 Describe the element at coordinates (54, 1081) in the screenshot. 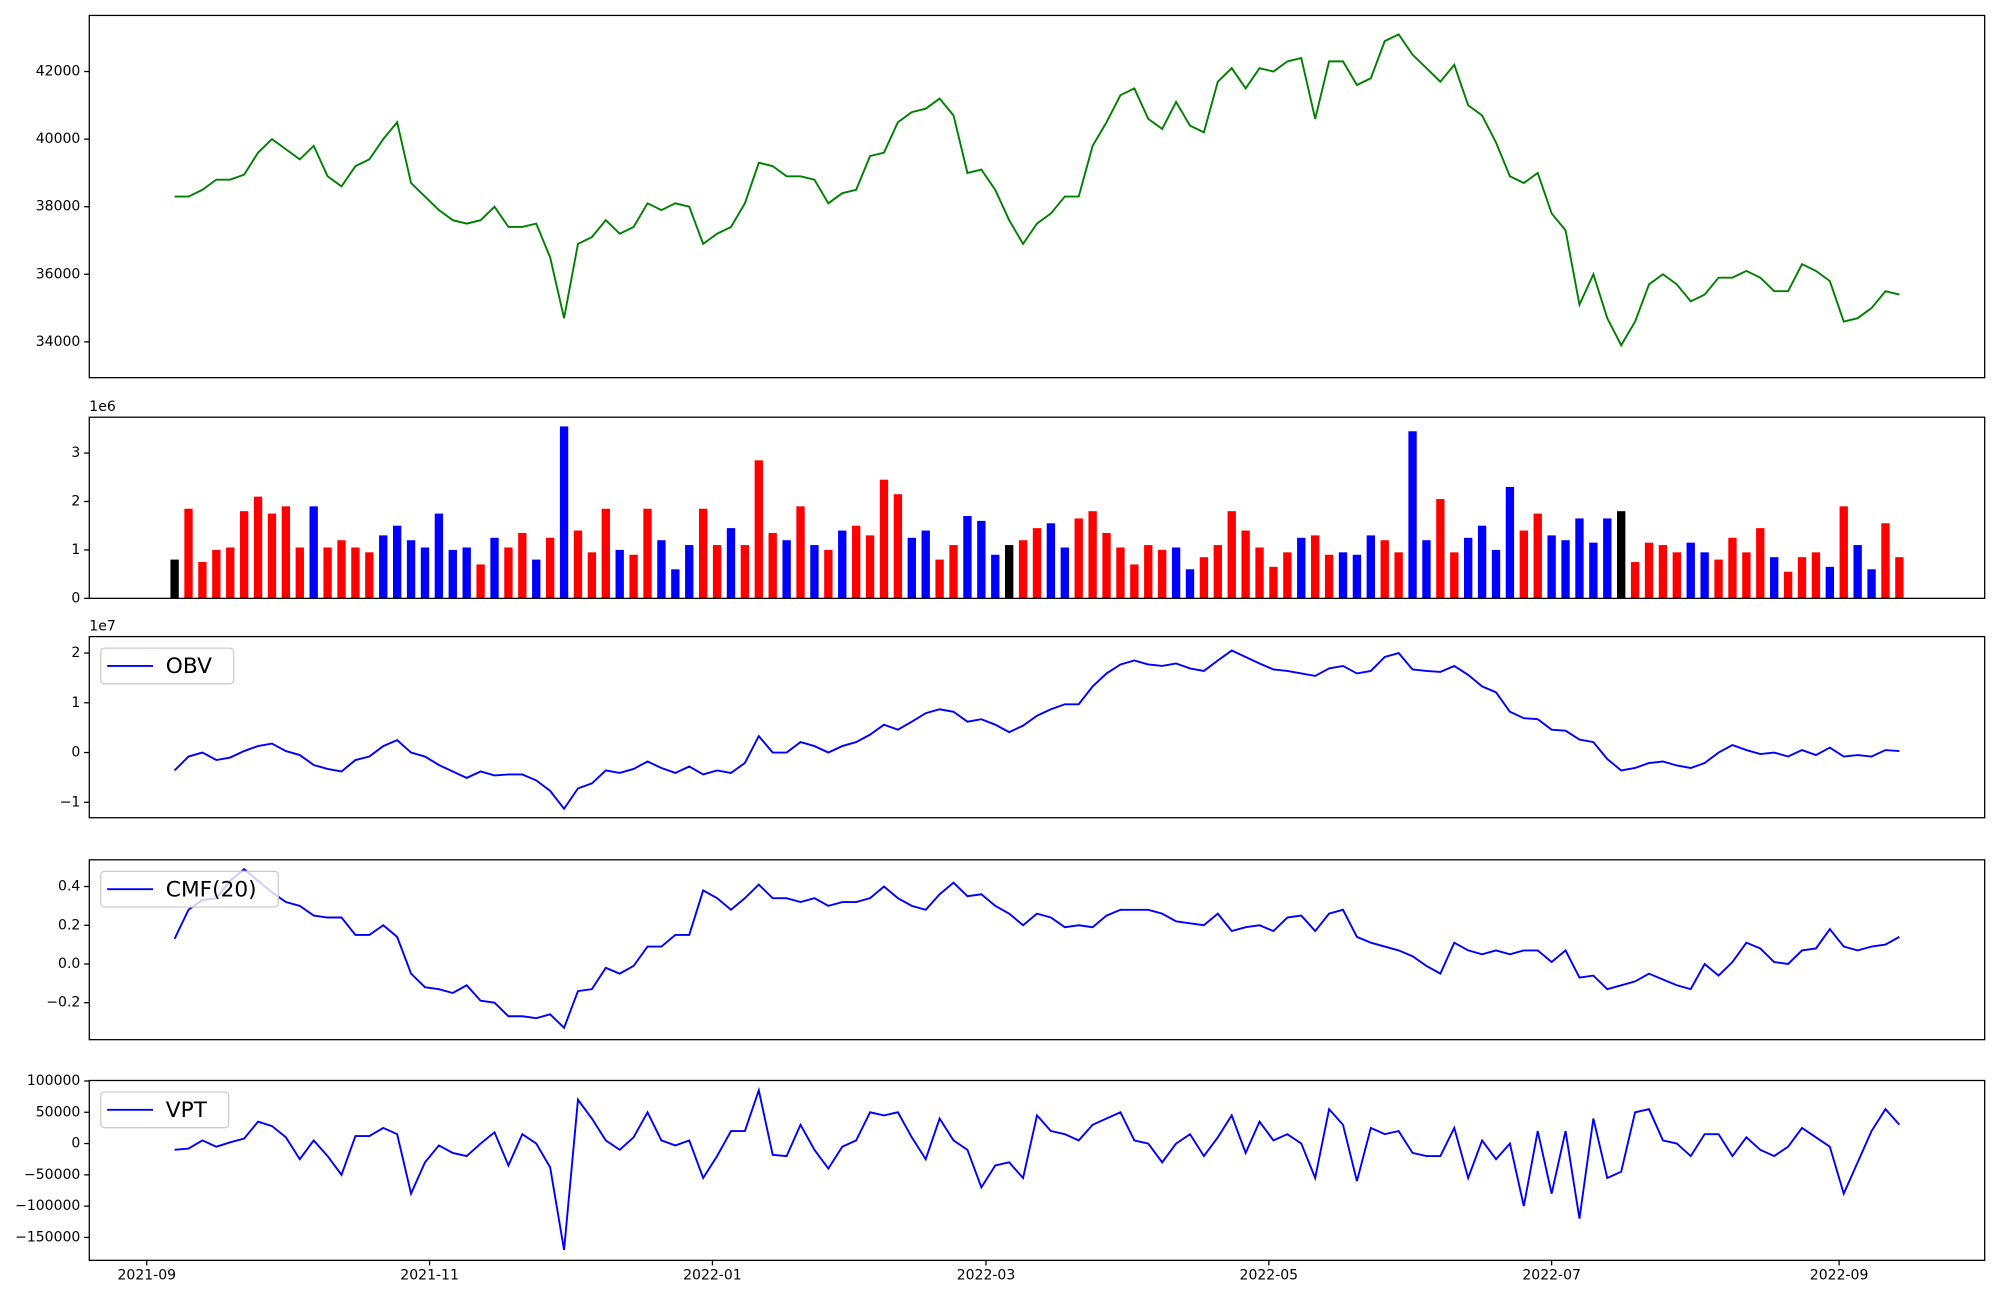

I see `y-tick-label: 100000` at that location.